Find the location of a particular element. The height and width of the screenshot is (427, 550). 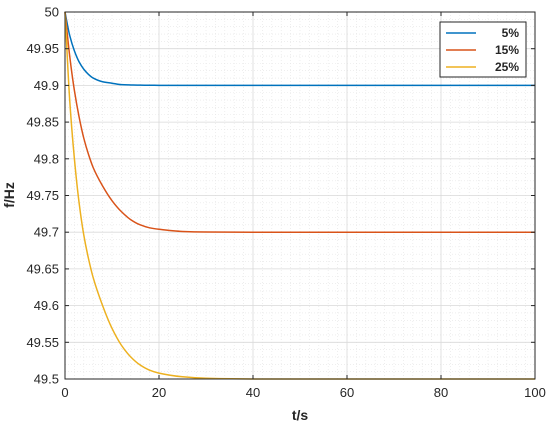

y-axis-label: f/Hz is located at coordinates (9, 195).